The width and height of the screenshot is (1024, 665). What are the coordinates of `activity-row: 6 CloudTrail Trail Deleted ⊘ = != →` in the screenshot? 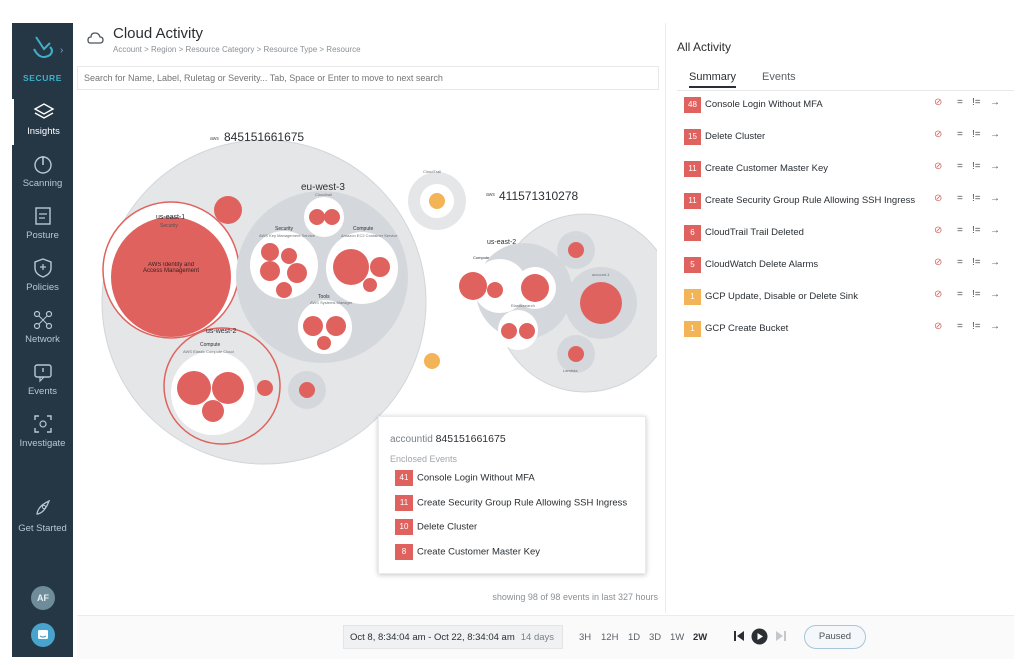 It's located at (844, 233).